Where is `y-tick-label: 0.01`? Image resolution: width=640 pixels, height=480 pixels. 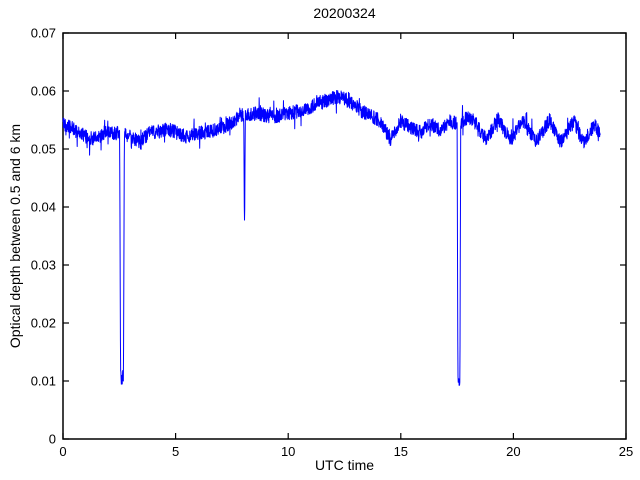 y-tick-label: 0.01 is located at coordinates (43, 381).